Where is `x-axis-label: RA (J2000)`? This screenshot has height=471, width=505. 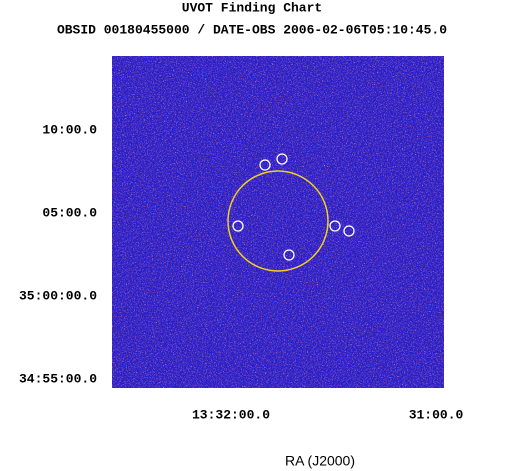 x-axis-label: RA (J2000) is located at coordinates (320, 461).